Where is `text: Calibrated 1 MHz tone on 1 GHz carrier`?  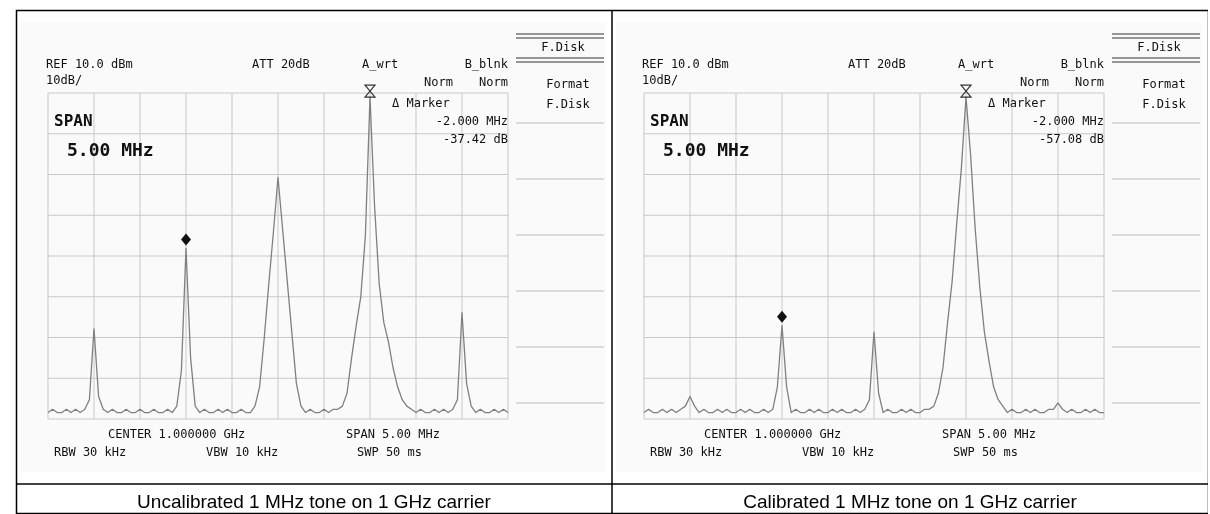 text: Calibrated 1 MHz tone on 1 GHz carrier is located at coordinates (910, 501).